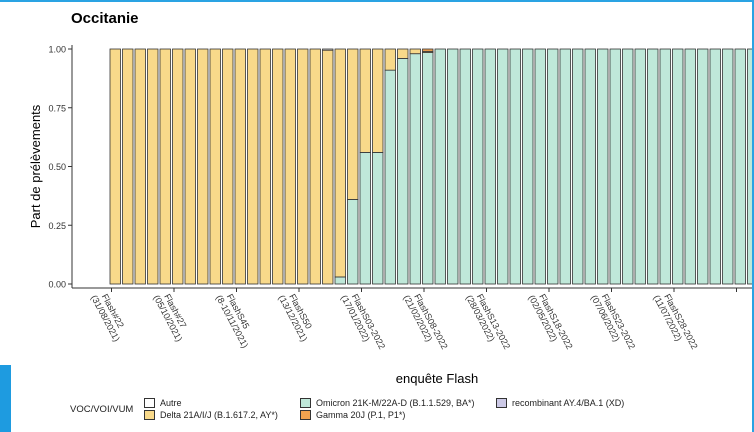 This screenshot has width=754, height=432. What do you see at coordinates (35, 166) in the screenshot?
I see `y-axis-title: Part de prélèvements` at bounding box center [35, 166].